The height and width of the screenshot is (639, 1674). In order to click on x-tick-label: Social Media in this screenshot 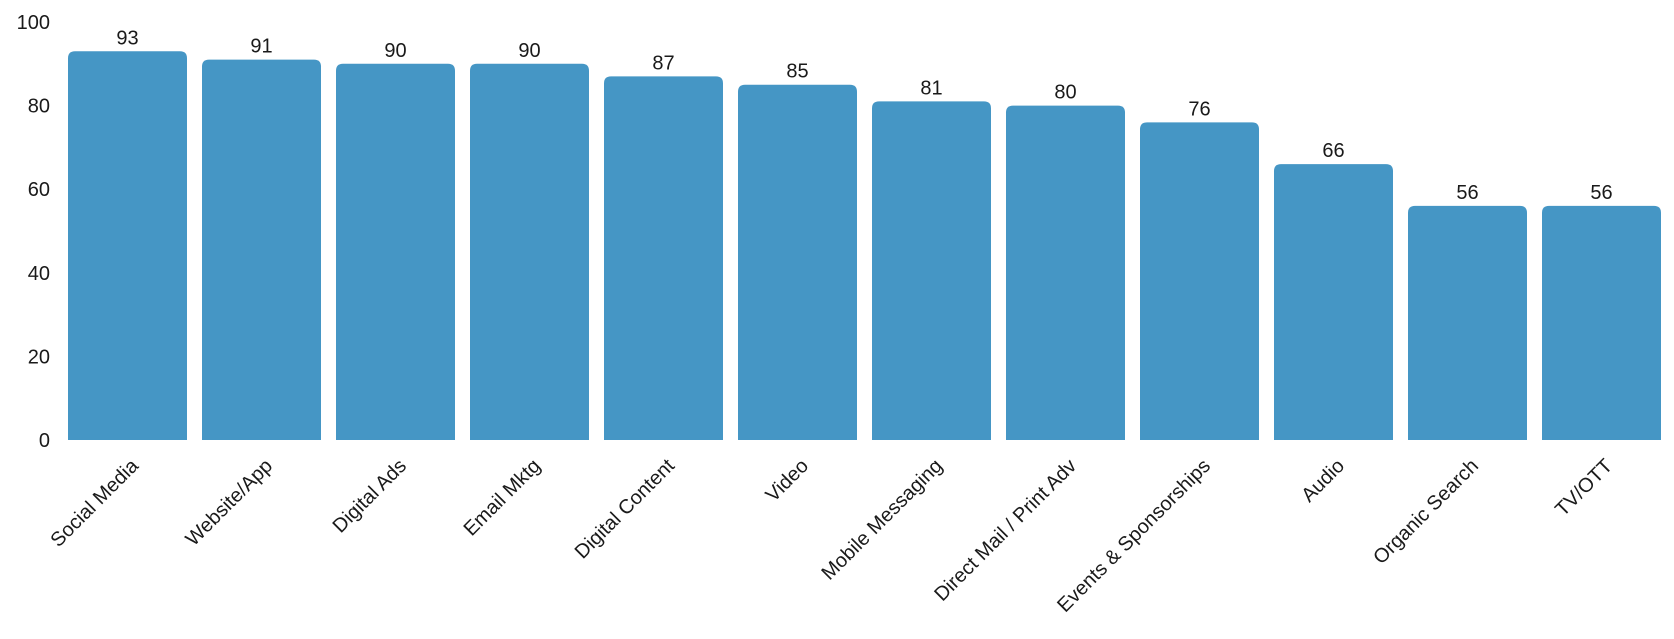, I will do `click(95, 502)`.